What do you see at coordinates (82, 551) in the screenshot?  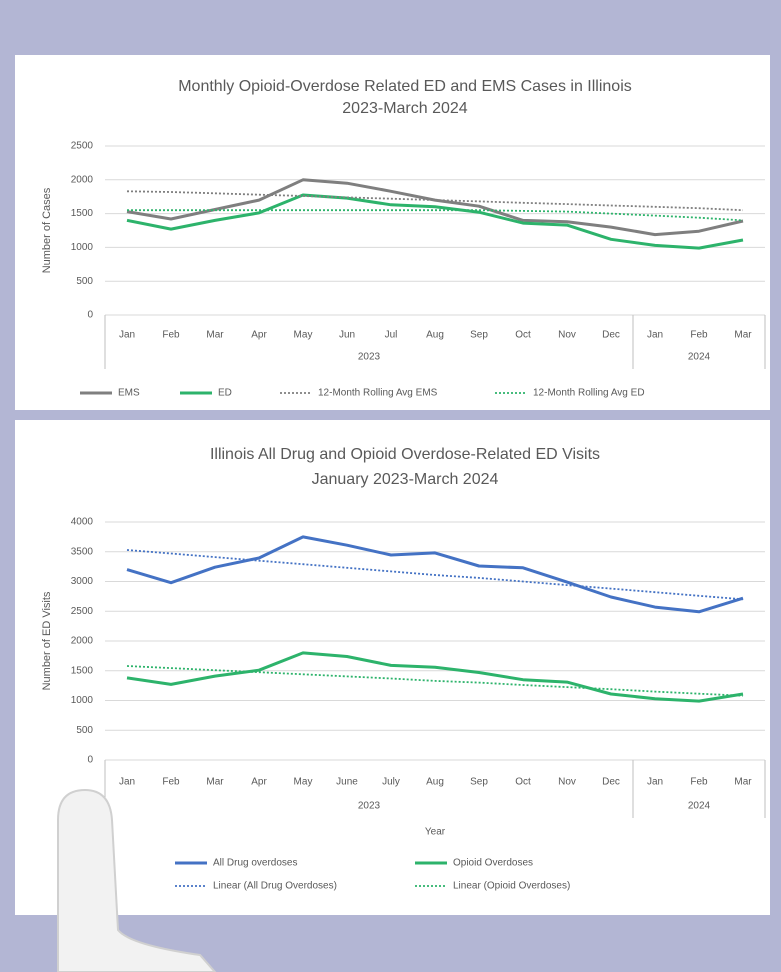 I see `y-tick-label: 3500` at bounding box center [82, 551].